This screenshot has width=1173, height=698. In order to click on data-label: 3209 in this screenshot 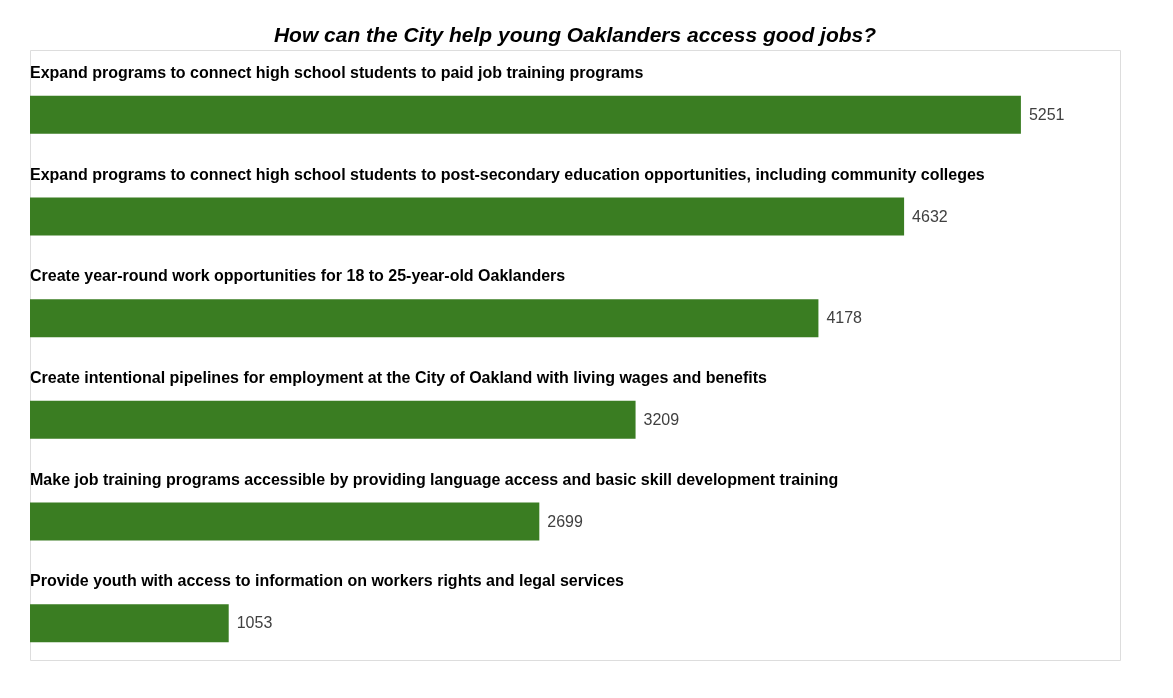, I will do `click(661, 419)`.